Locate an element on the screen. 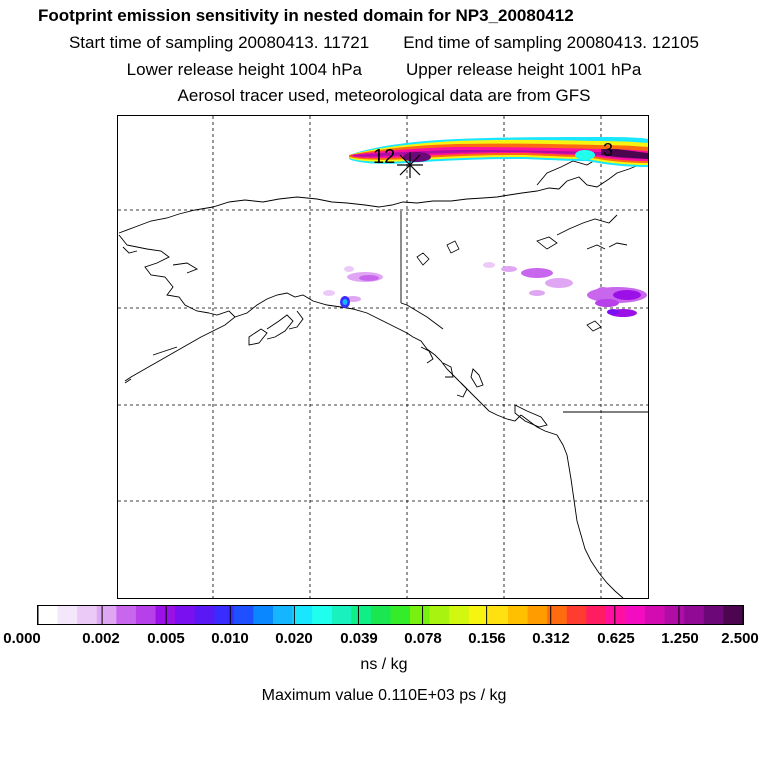 Image resolution: width=768 pixels, height=768 pixels. lower-release-label: Lower release height 1004 hPa is located at coordinates (244, 69).